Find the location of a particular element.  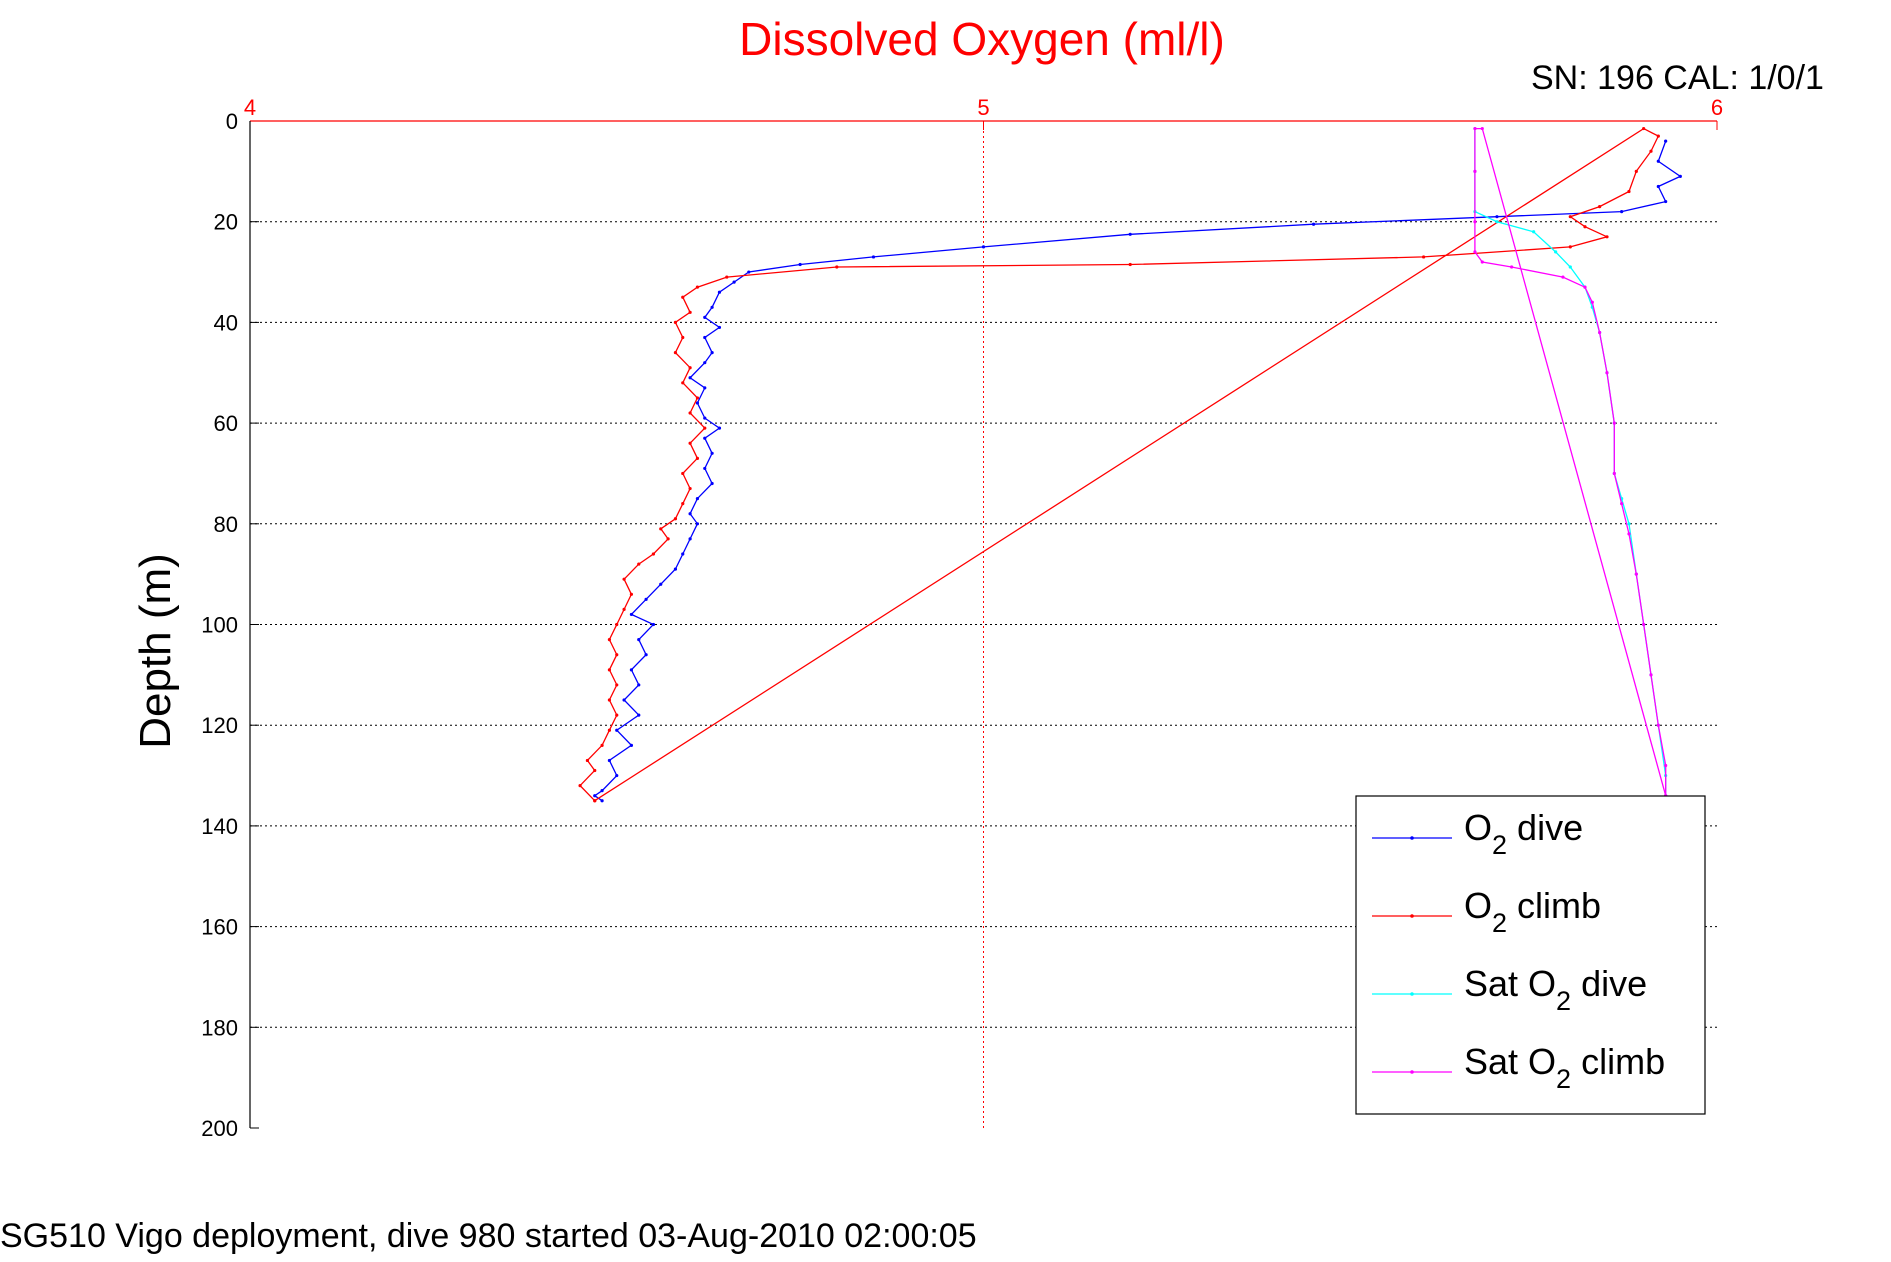

legend-entry: Sat O2 dive is located at coordinates (1509, 989).